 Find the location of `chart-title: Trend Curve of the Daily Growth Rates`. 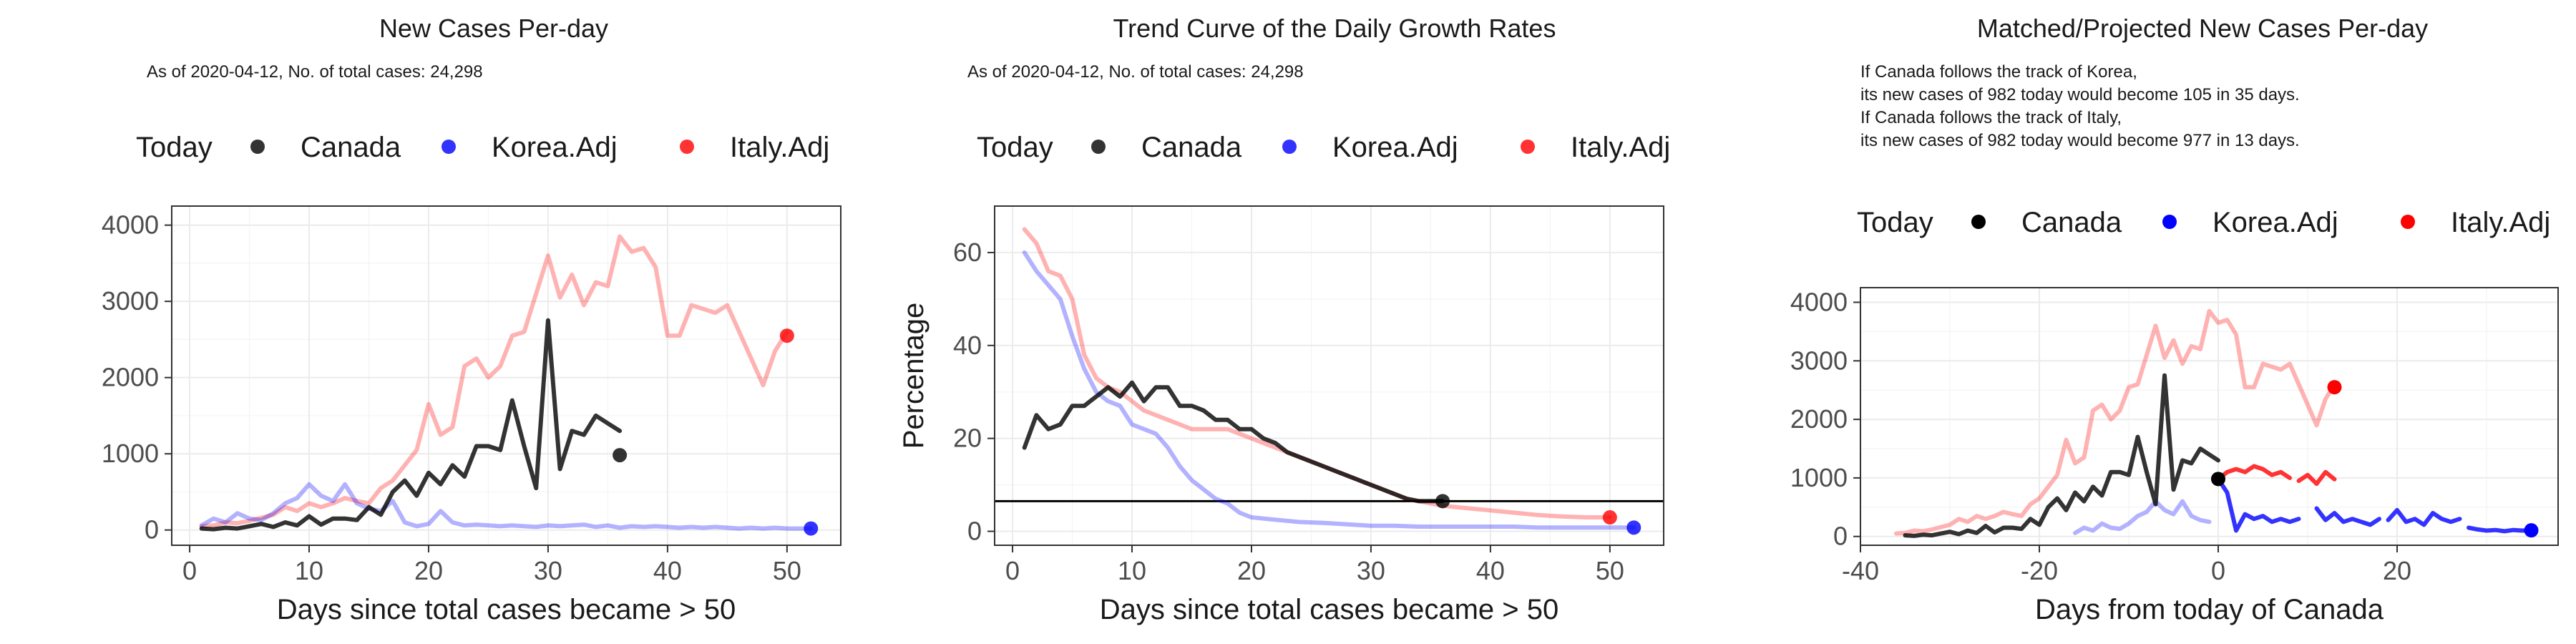

chart-title: Trend Curve of the Daily Growth Rates is located at coordinates (1334, 28).